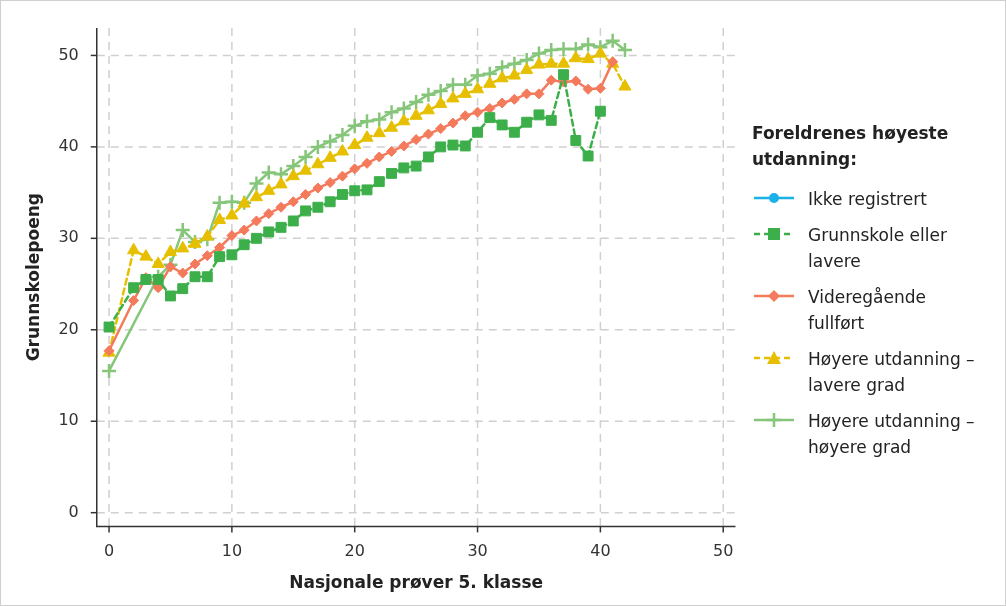  What do you see at coordinates (723, 551) in the screenshot?
I see `x-tick-label: 50` at bounding box center [723, 551].